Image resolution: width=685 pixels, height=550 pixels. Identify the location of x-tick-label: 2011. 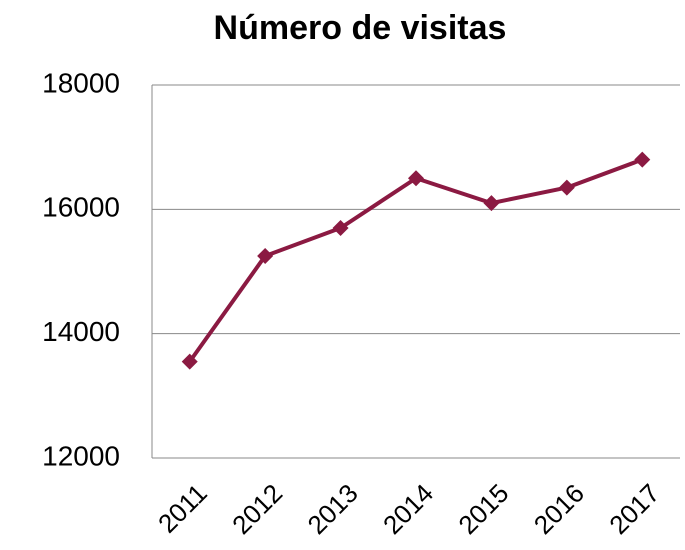
(182, 508).